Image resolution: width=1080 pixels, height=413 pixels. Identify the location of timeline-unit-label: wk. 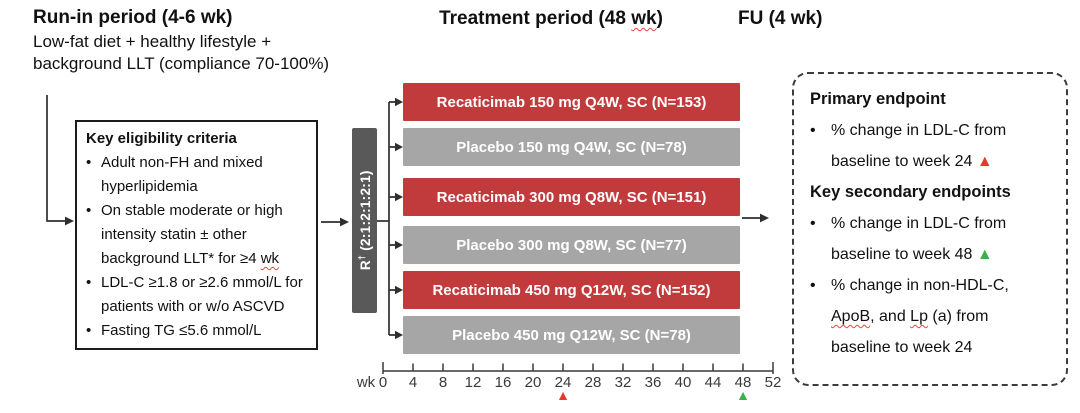
(366, 382).